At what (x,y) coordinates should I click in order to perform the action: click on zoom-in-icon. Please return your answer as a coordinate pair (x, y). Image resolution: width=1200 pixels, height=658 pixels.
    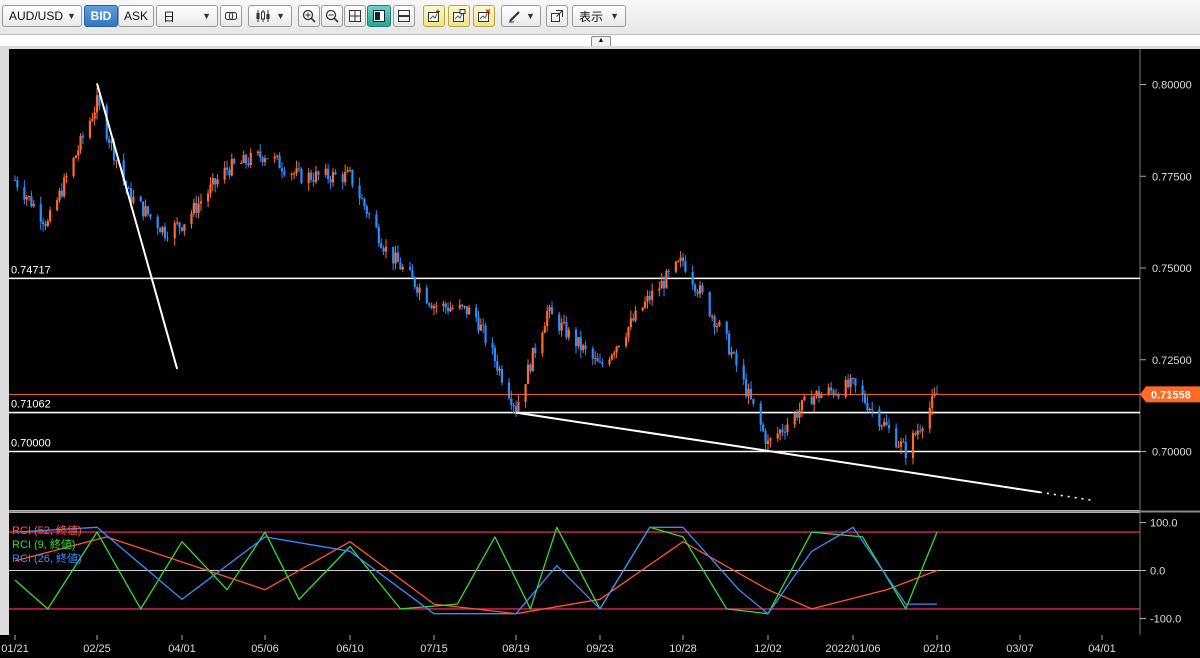
    Looking at the image, I should click on (309, 16).